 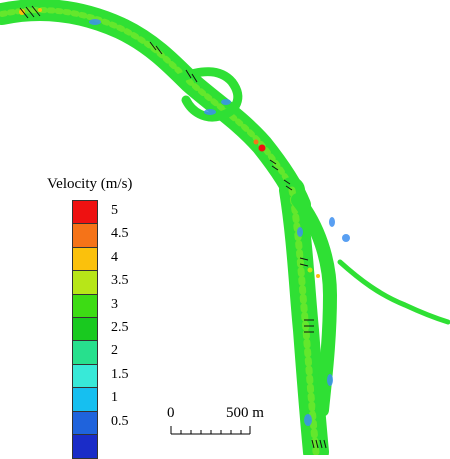 I want to click on legend-label: 0.5, so click(x=120, y=421).